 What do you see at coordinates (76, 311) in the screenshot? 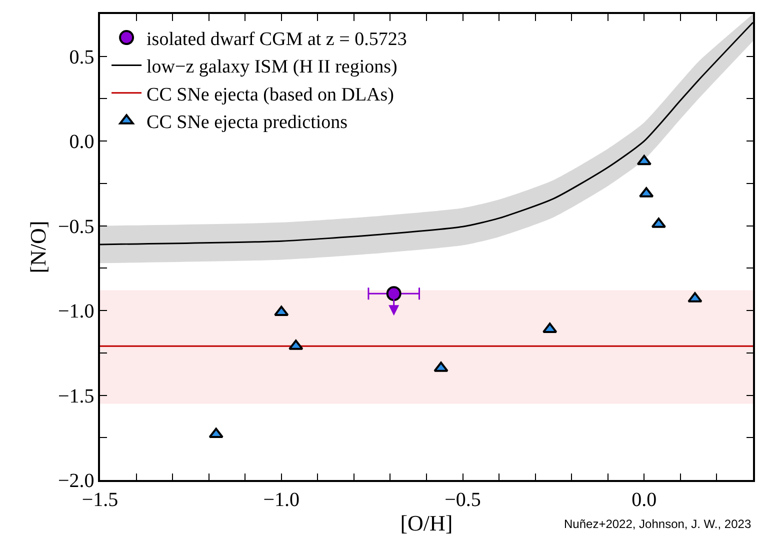
I see `y-tick-label: −1.0` at bounding box center [76, 311].